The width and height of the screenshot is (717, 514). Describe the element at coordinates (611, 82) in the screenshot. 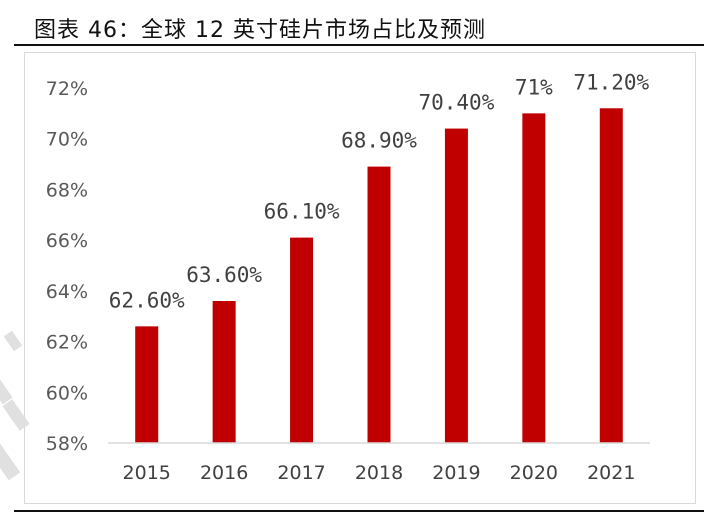

I see `data-label-2021: 71.20%` at that location.